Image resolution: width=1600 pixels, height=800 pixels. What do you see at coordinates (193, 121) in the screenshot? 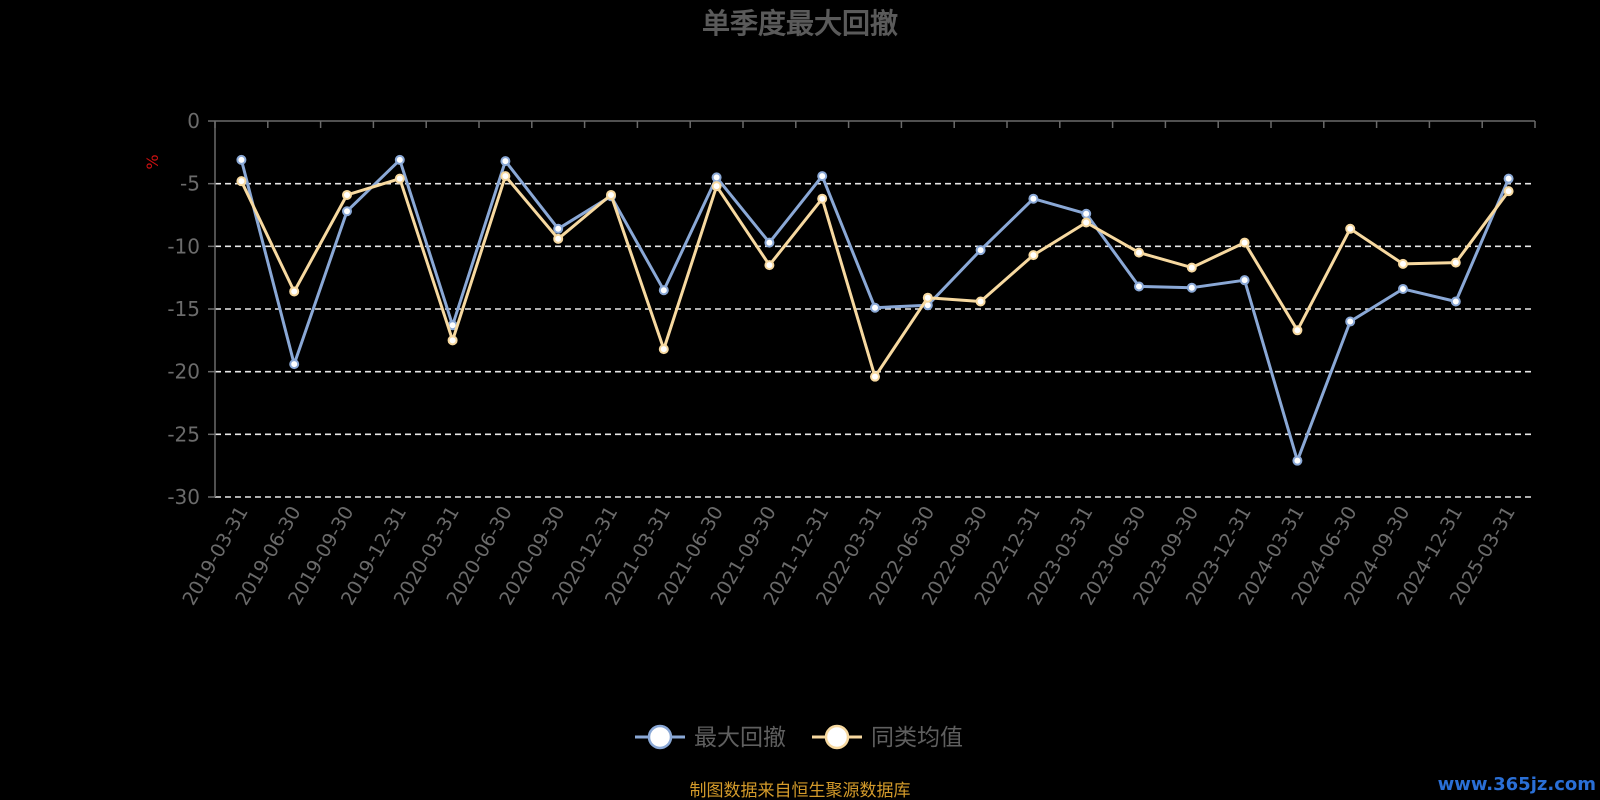
I see `y-tick-label: 0` at bounding box center [193, 121].